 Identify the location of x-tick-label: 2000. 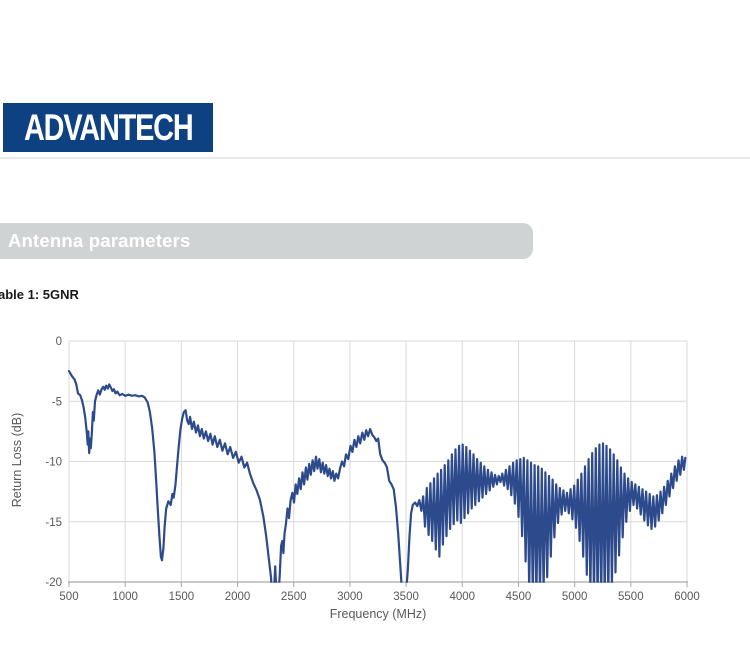
(238, 597).